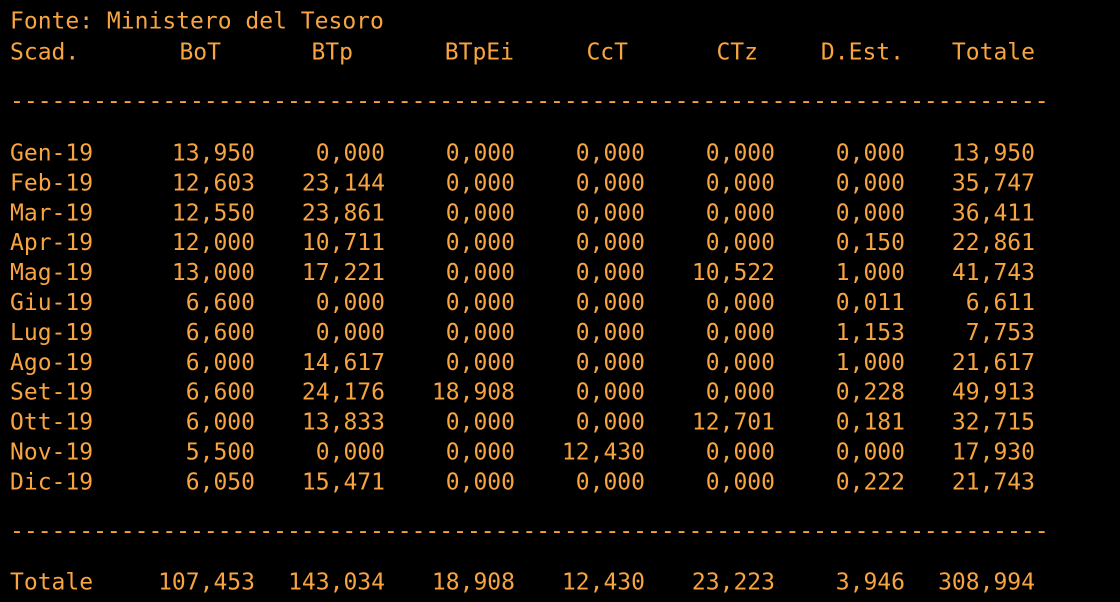 This screenshot has width=1120, height=602. What do you see at coordinates (473, 583) in the screenshot?
I see `totals-cell: 18,908` at bounding box center [473, 583].